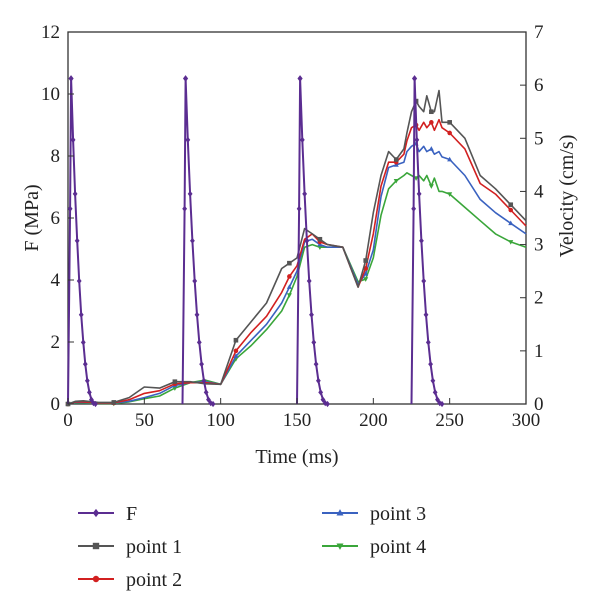  Describe the element at coordinates (539, 298) in the screenshot. I see `y-right-tick-label: 2` at that location.